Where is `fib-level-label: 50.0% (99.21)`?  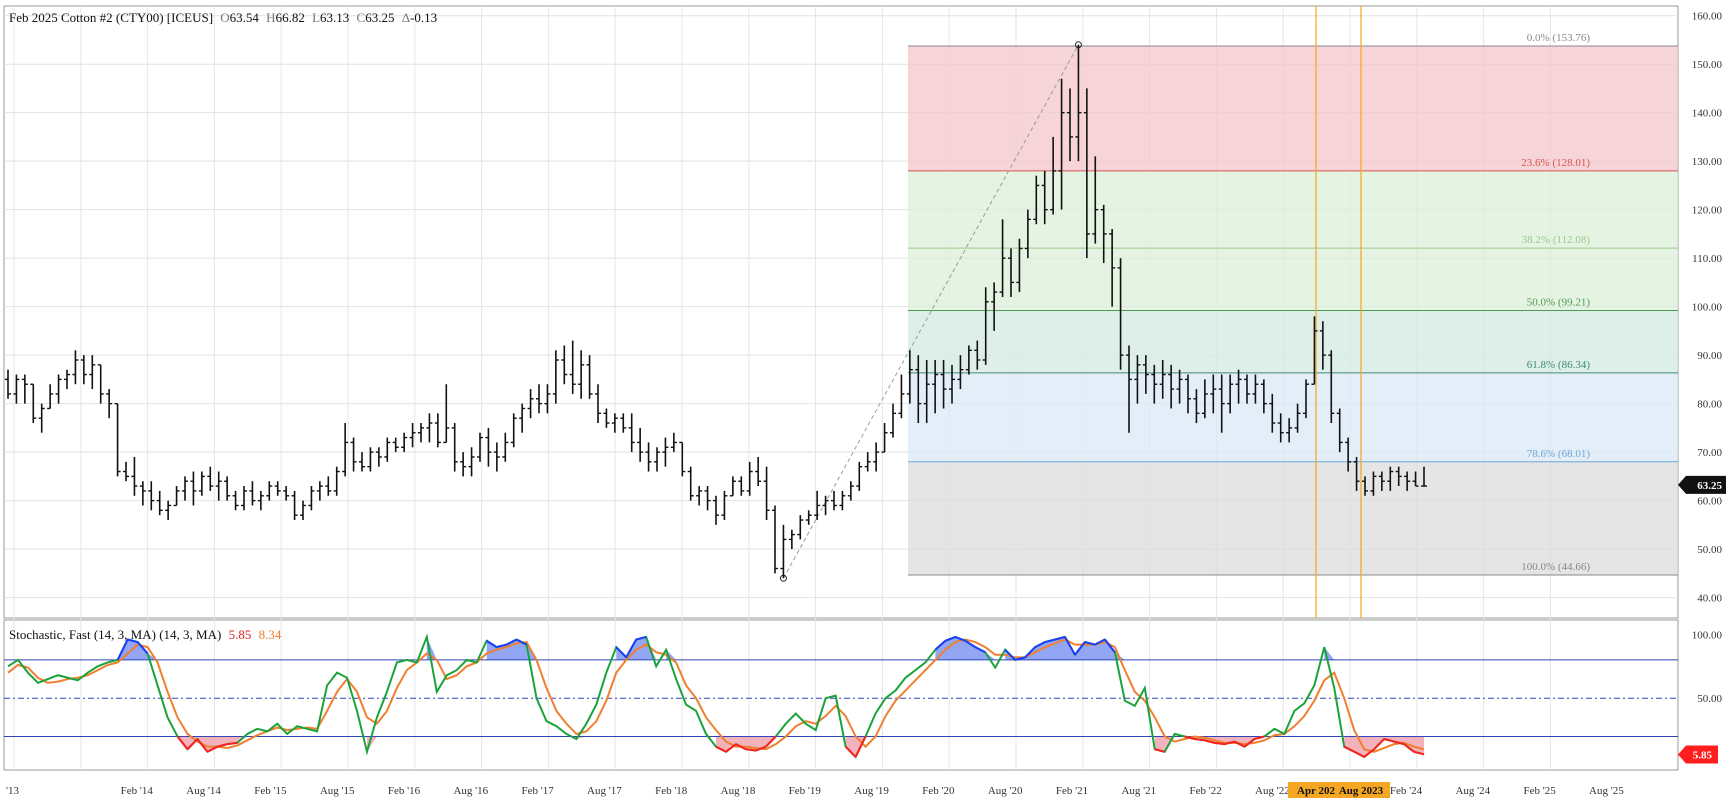 fib-level-label: 50.0% (99.21) is located at coordinates (1559, 302).